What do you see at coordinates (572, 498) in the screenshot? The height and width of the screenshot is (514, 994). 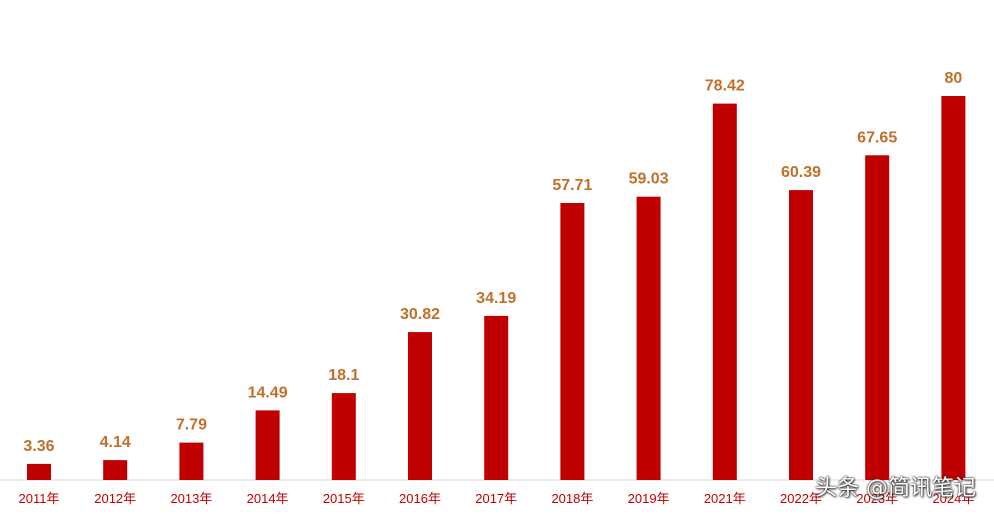 I see `x-tick-label: 2018年` at bounding box center [572, 498].